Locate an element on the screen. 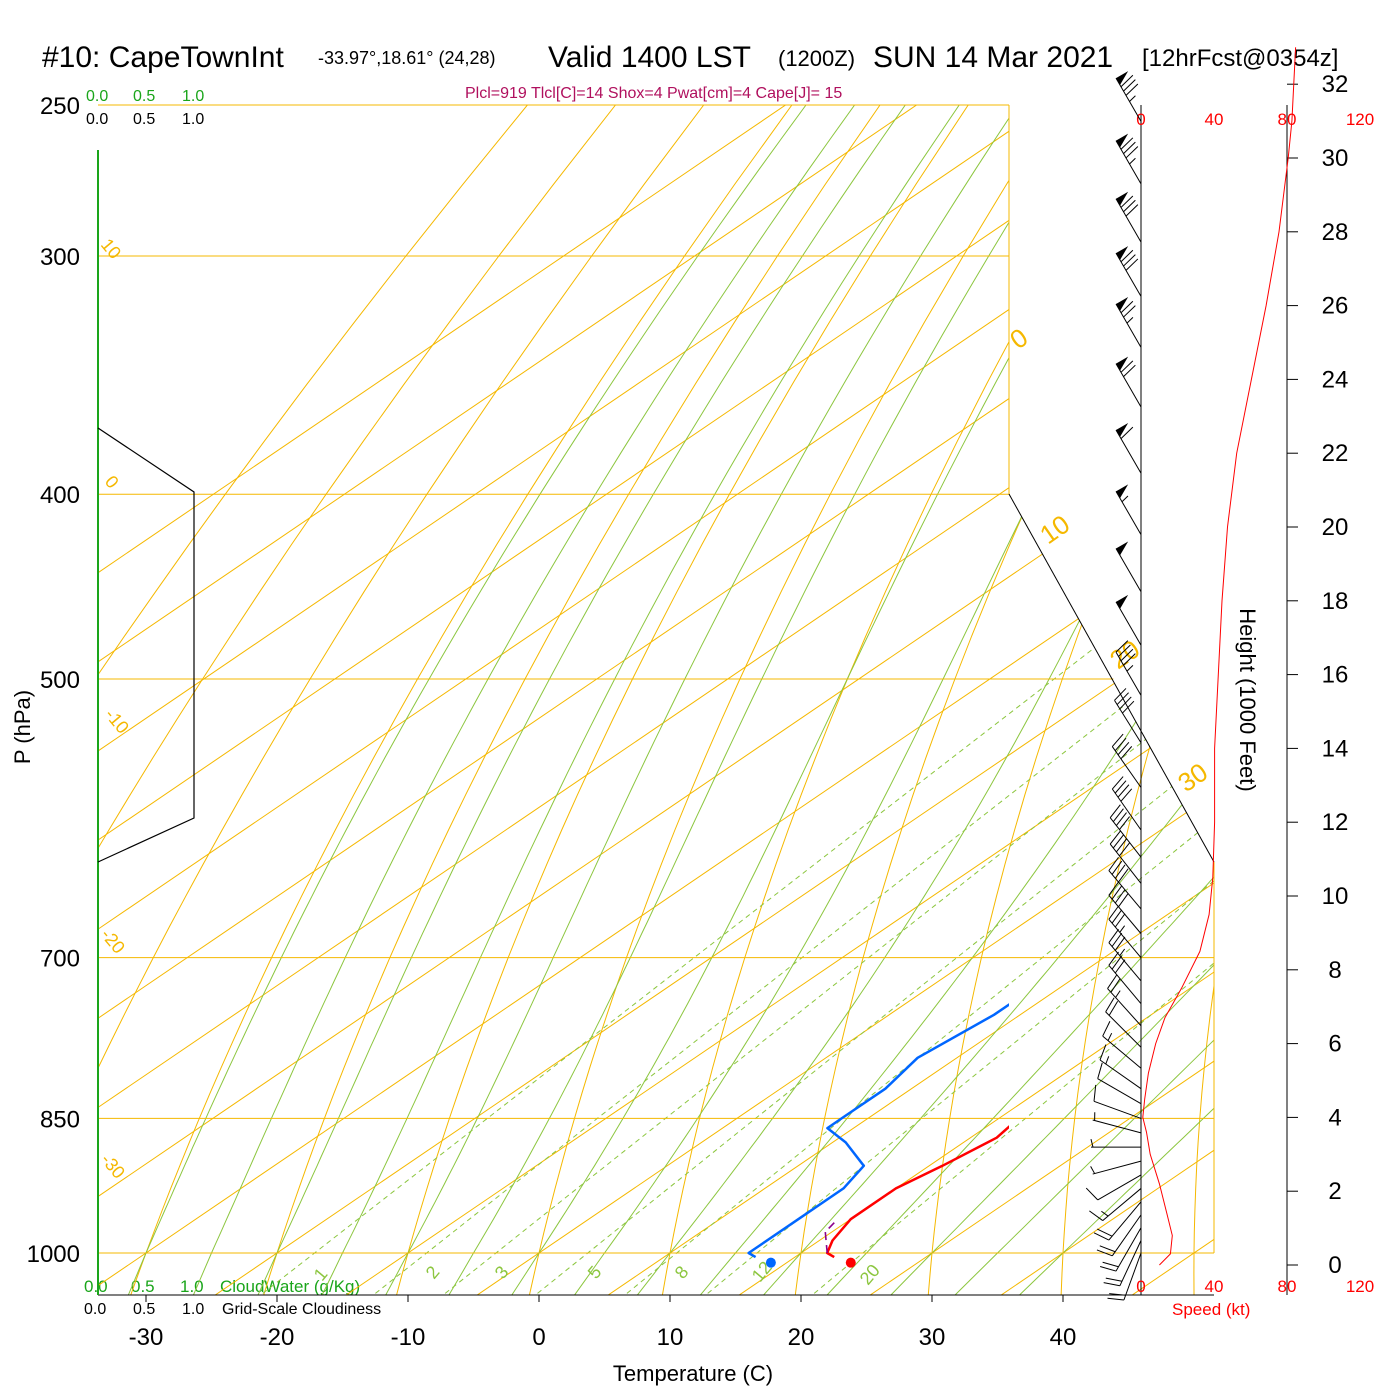 This screenshot has height=1400, width=1400. height-tick-label: 2 is located at coordinates (1334, 1191).